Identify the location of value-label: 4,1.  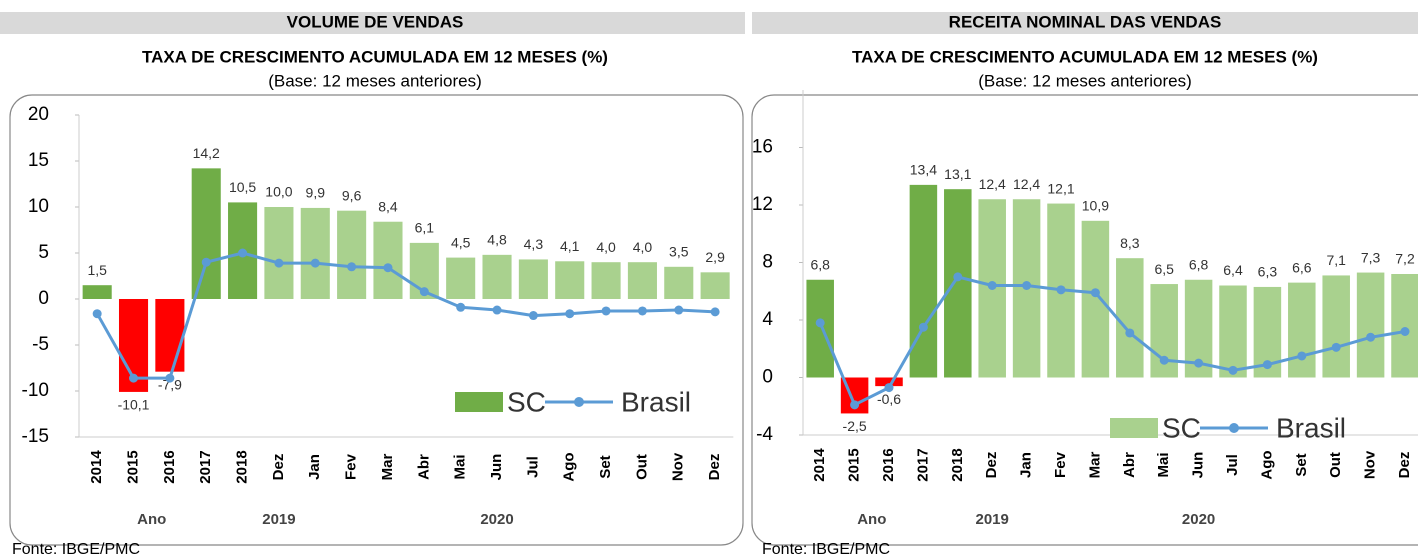
(570, 246).